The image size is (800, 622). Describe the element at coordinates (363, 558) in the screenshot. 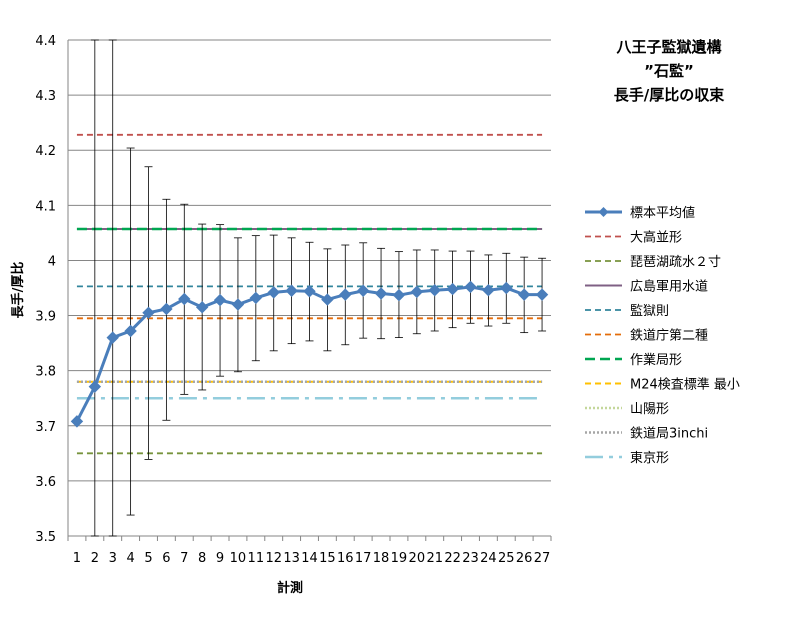

I see `x-tick-label: 17` at that location.